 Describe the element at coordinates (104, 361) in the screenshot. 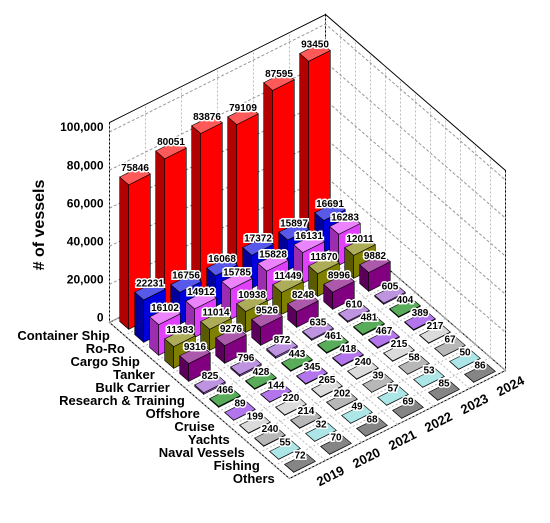

I see `category-label: Cargo Ship` at that location.